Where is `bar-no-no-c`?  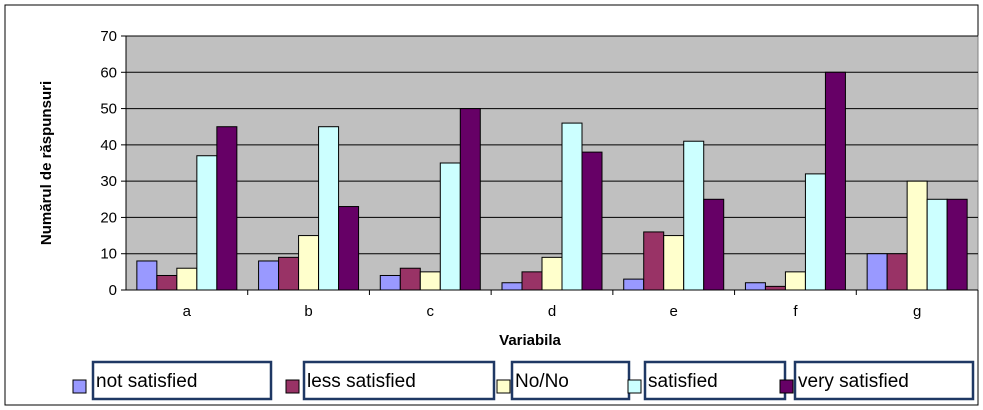
bar-no-no-c is located at coordinates (430, 281).